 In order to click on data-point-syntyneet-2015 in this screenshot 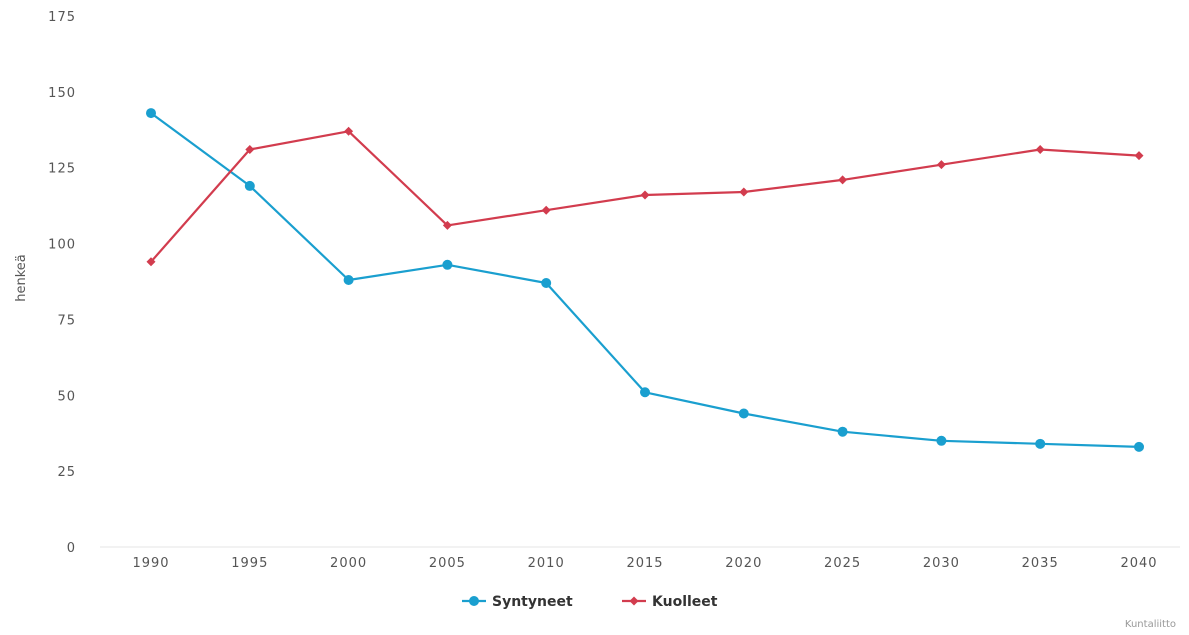, I will do `click(645, 392)`.